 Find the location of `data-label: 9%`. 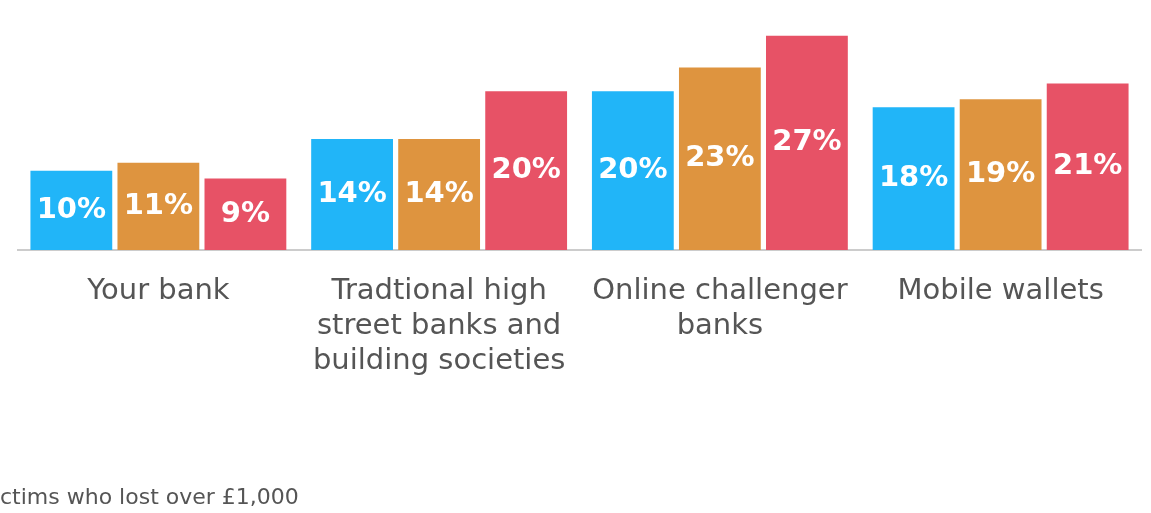

data-label: 9% is located at coordinates (245, 211).